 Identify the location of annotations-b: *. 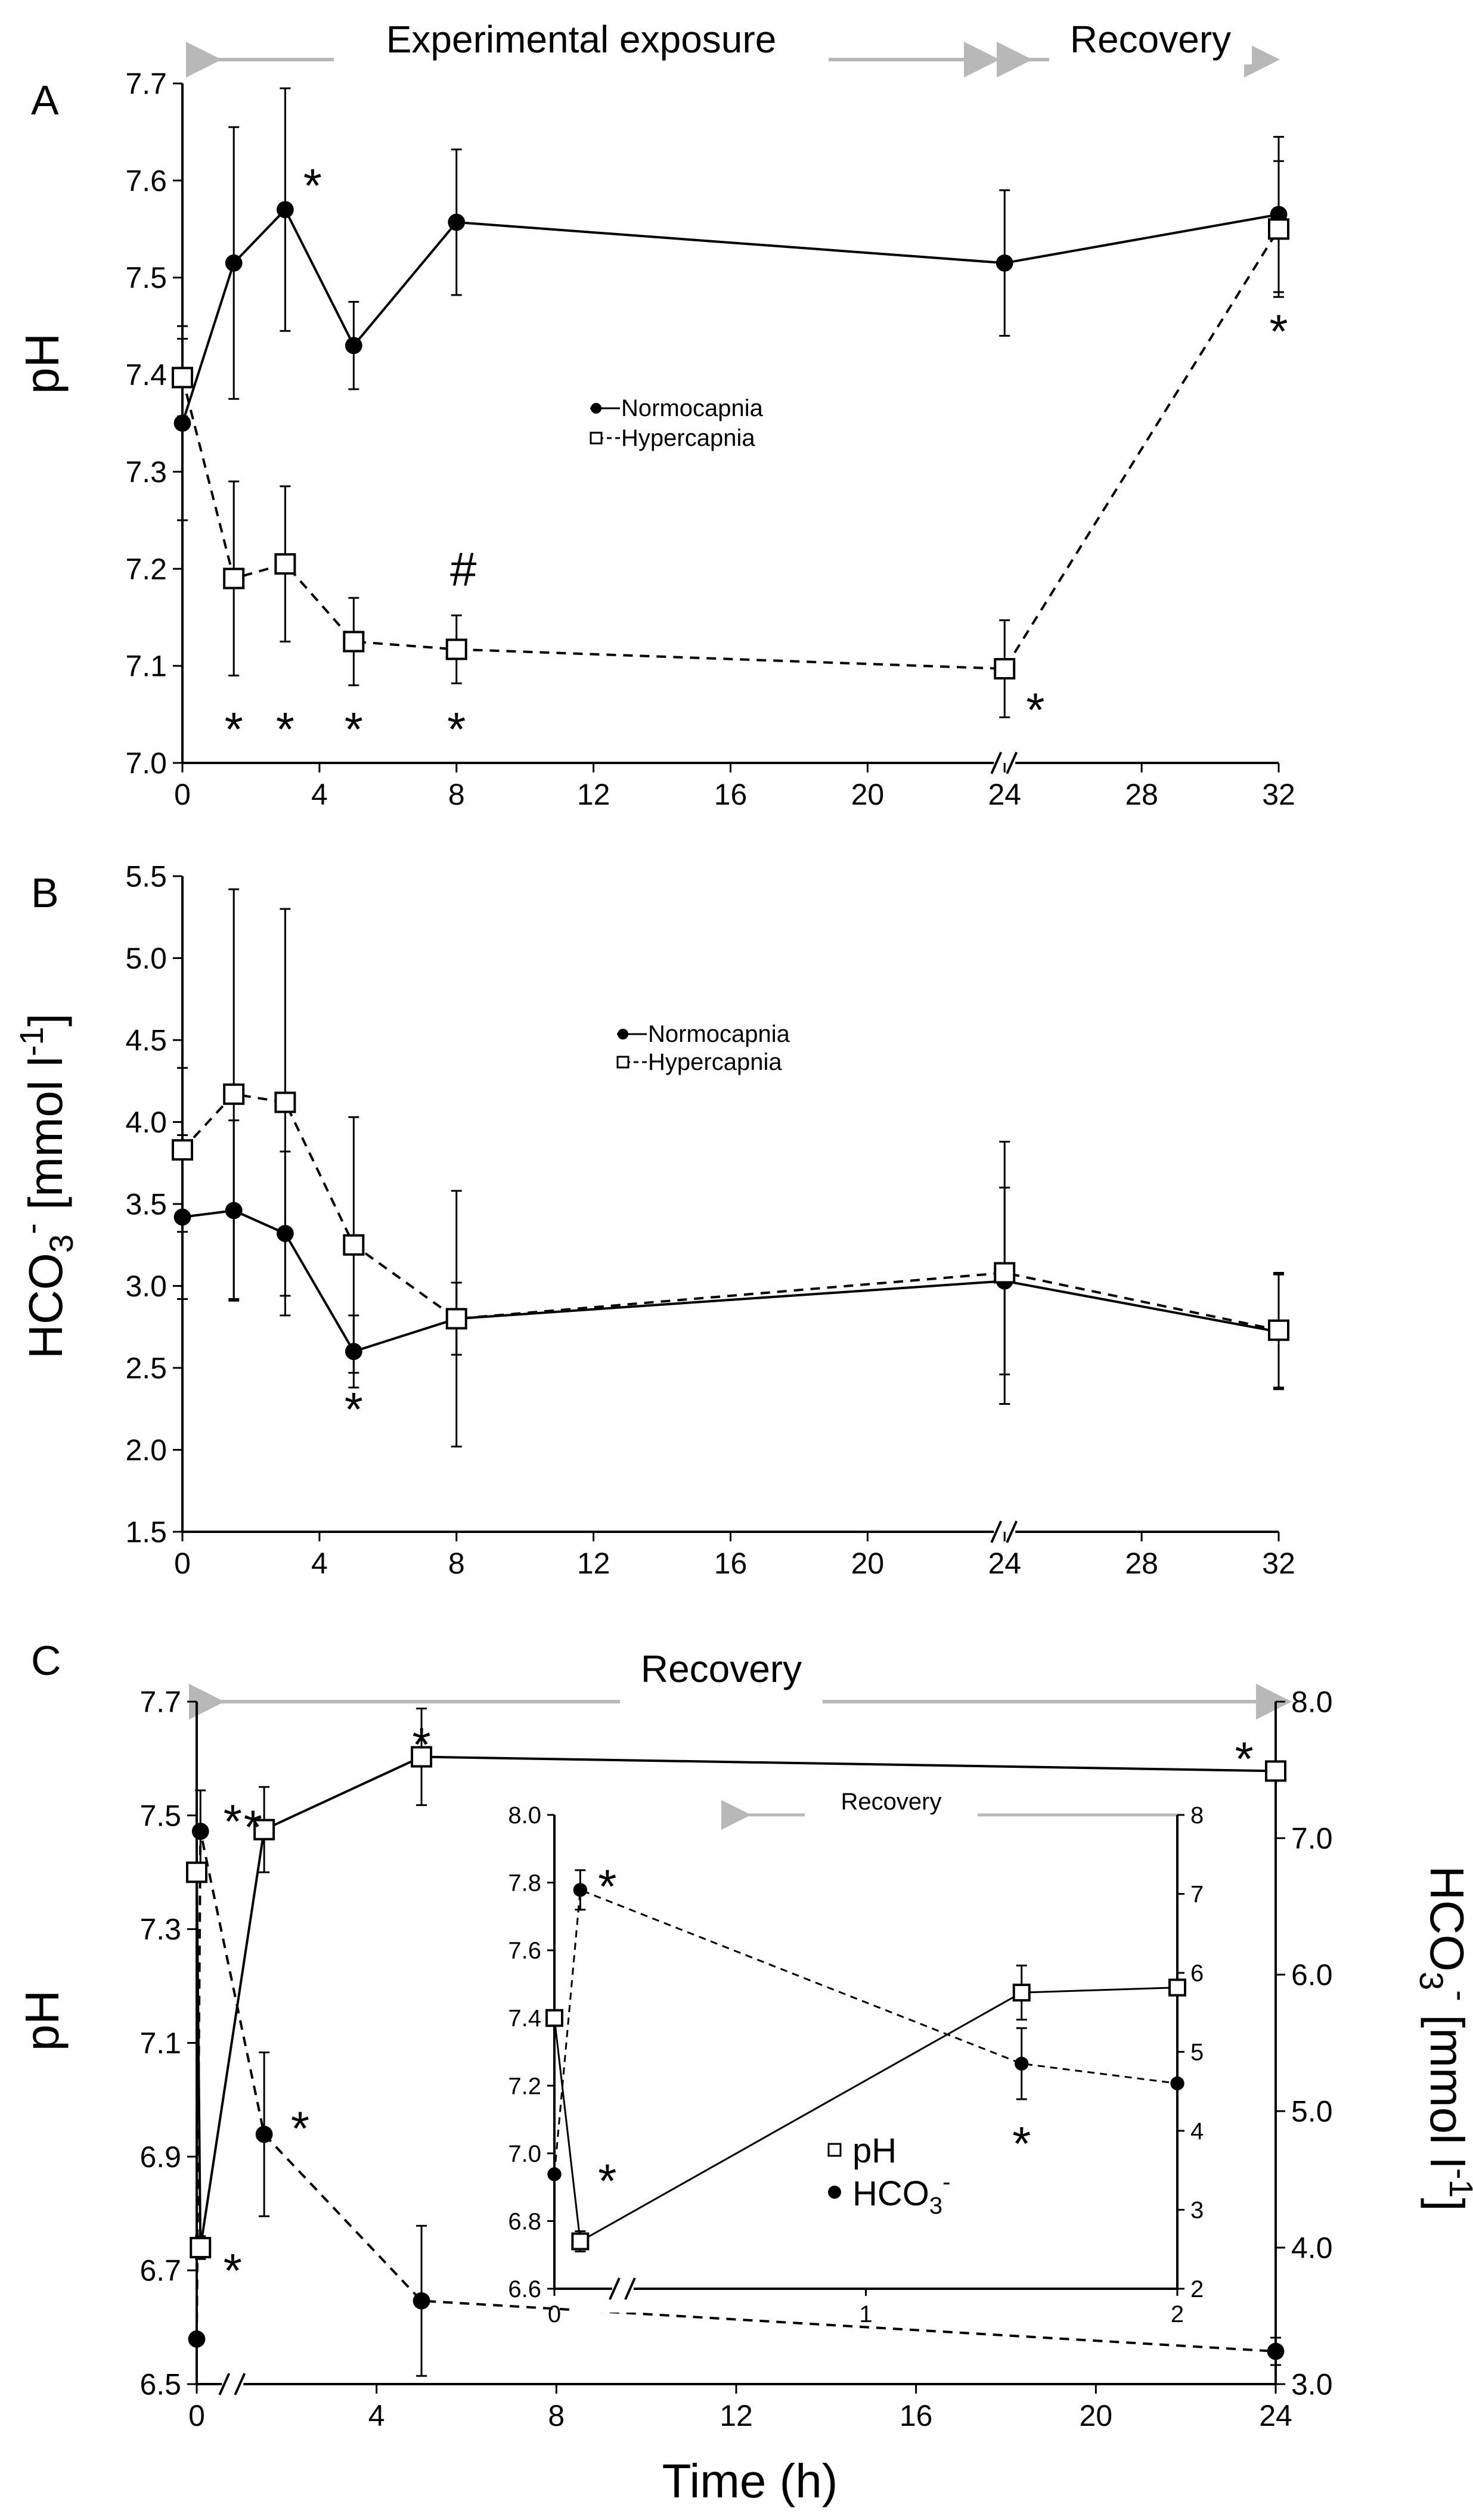
(354, 1410).